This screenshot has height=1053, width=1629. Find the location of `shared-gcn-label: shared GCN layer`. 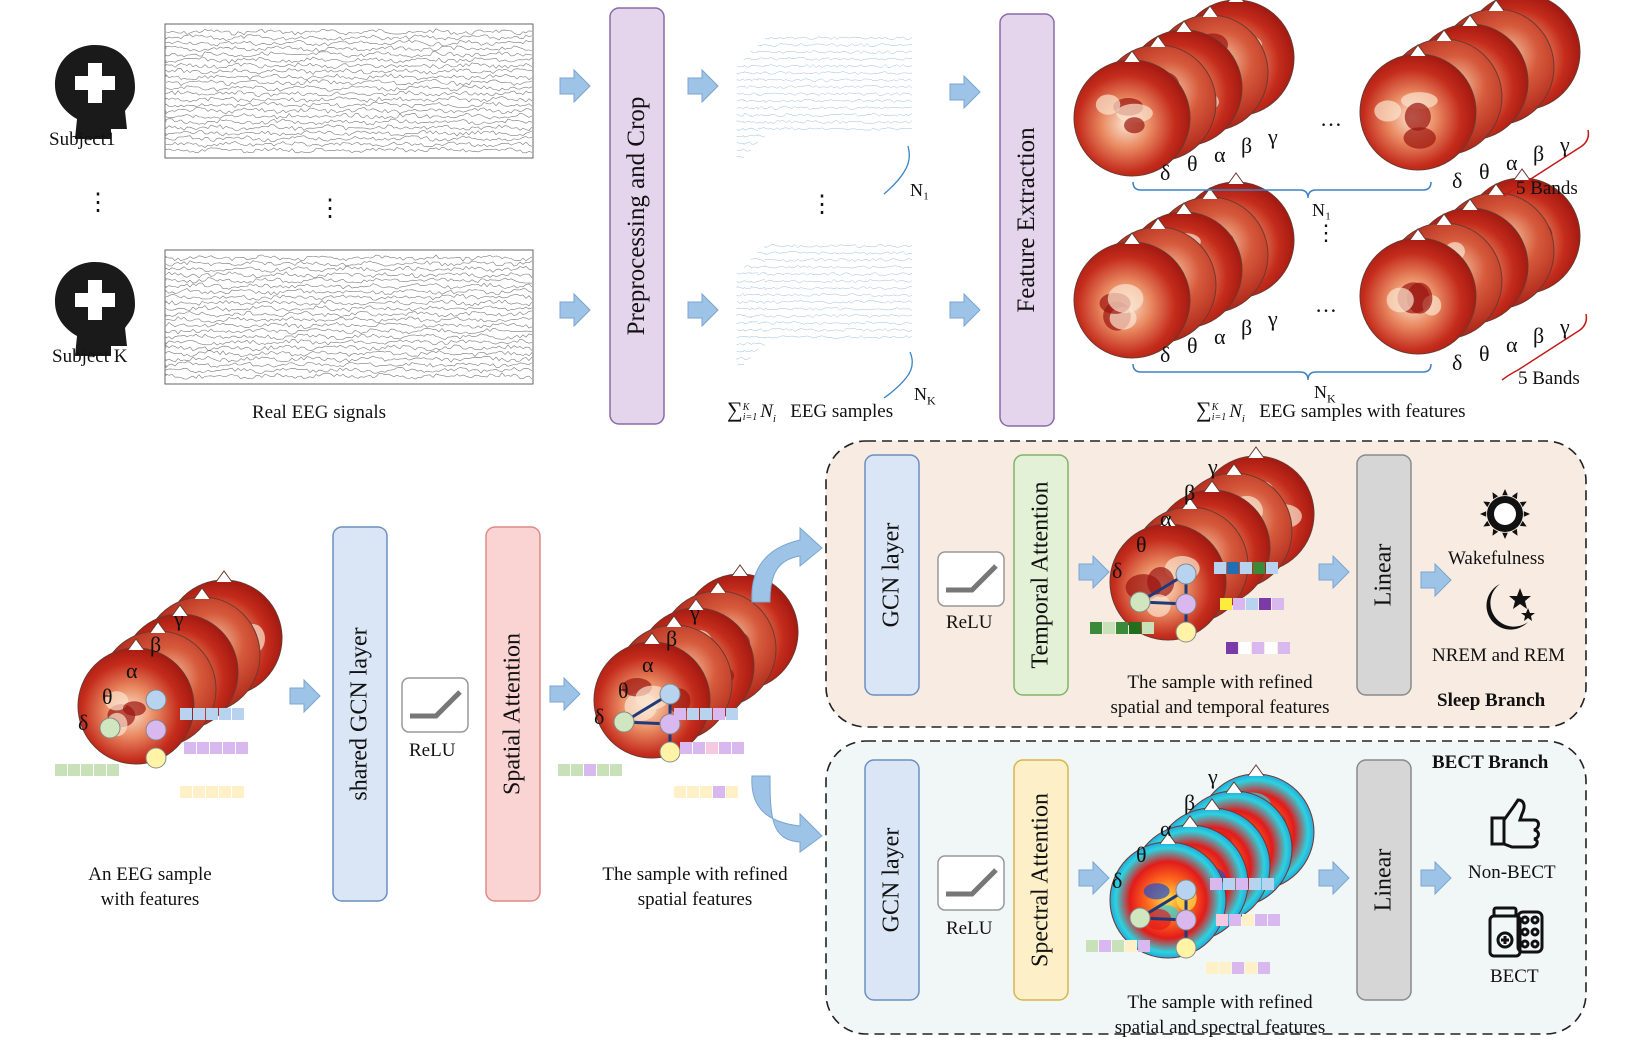

shared-gcn-label: shared GCN layer is located at coordinates (359, 714).